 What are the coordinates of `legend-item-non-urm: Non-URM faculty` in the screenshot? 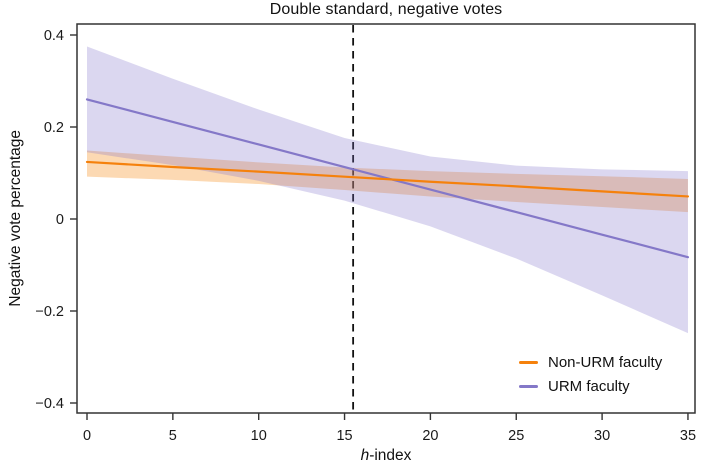 It's located at (590, 362).